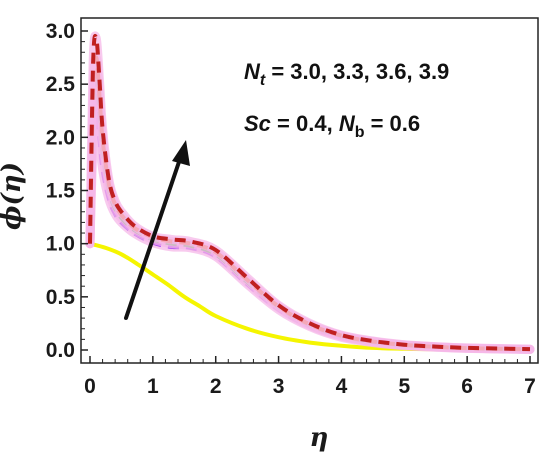 This screenshot has height=462, width=550. What do you see at coordinates (61, 84) in the screenshot?
I see `y-tick-label: 2.5` at bounding box center [61, 84].